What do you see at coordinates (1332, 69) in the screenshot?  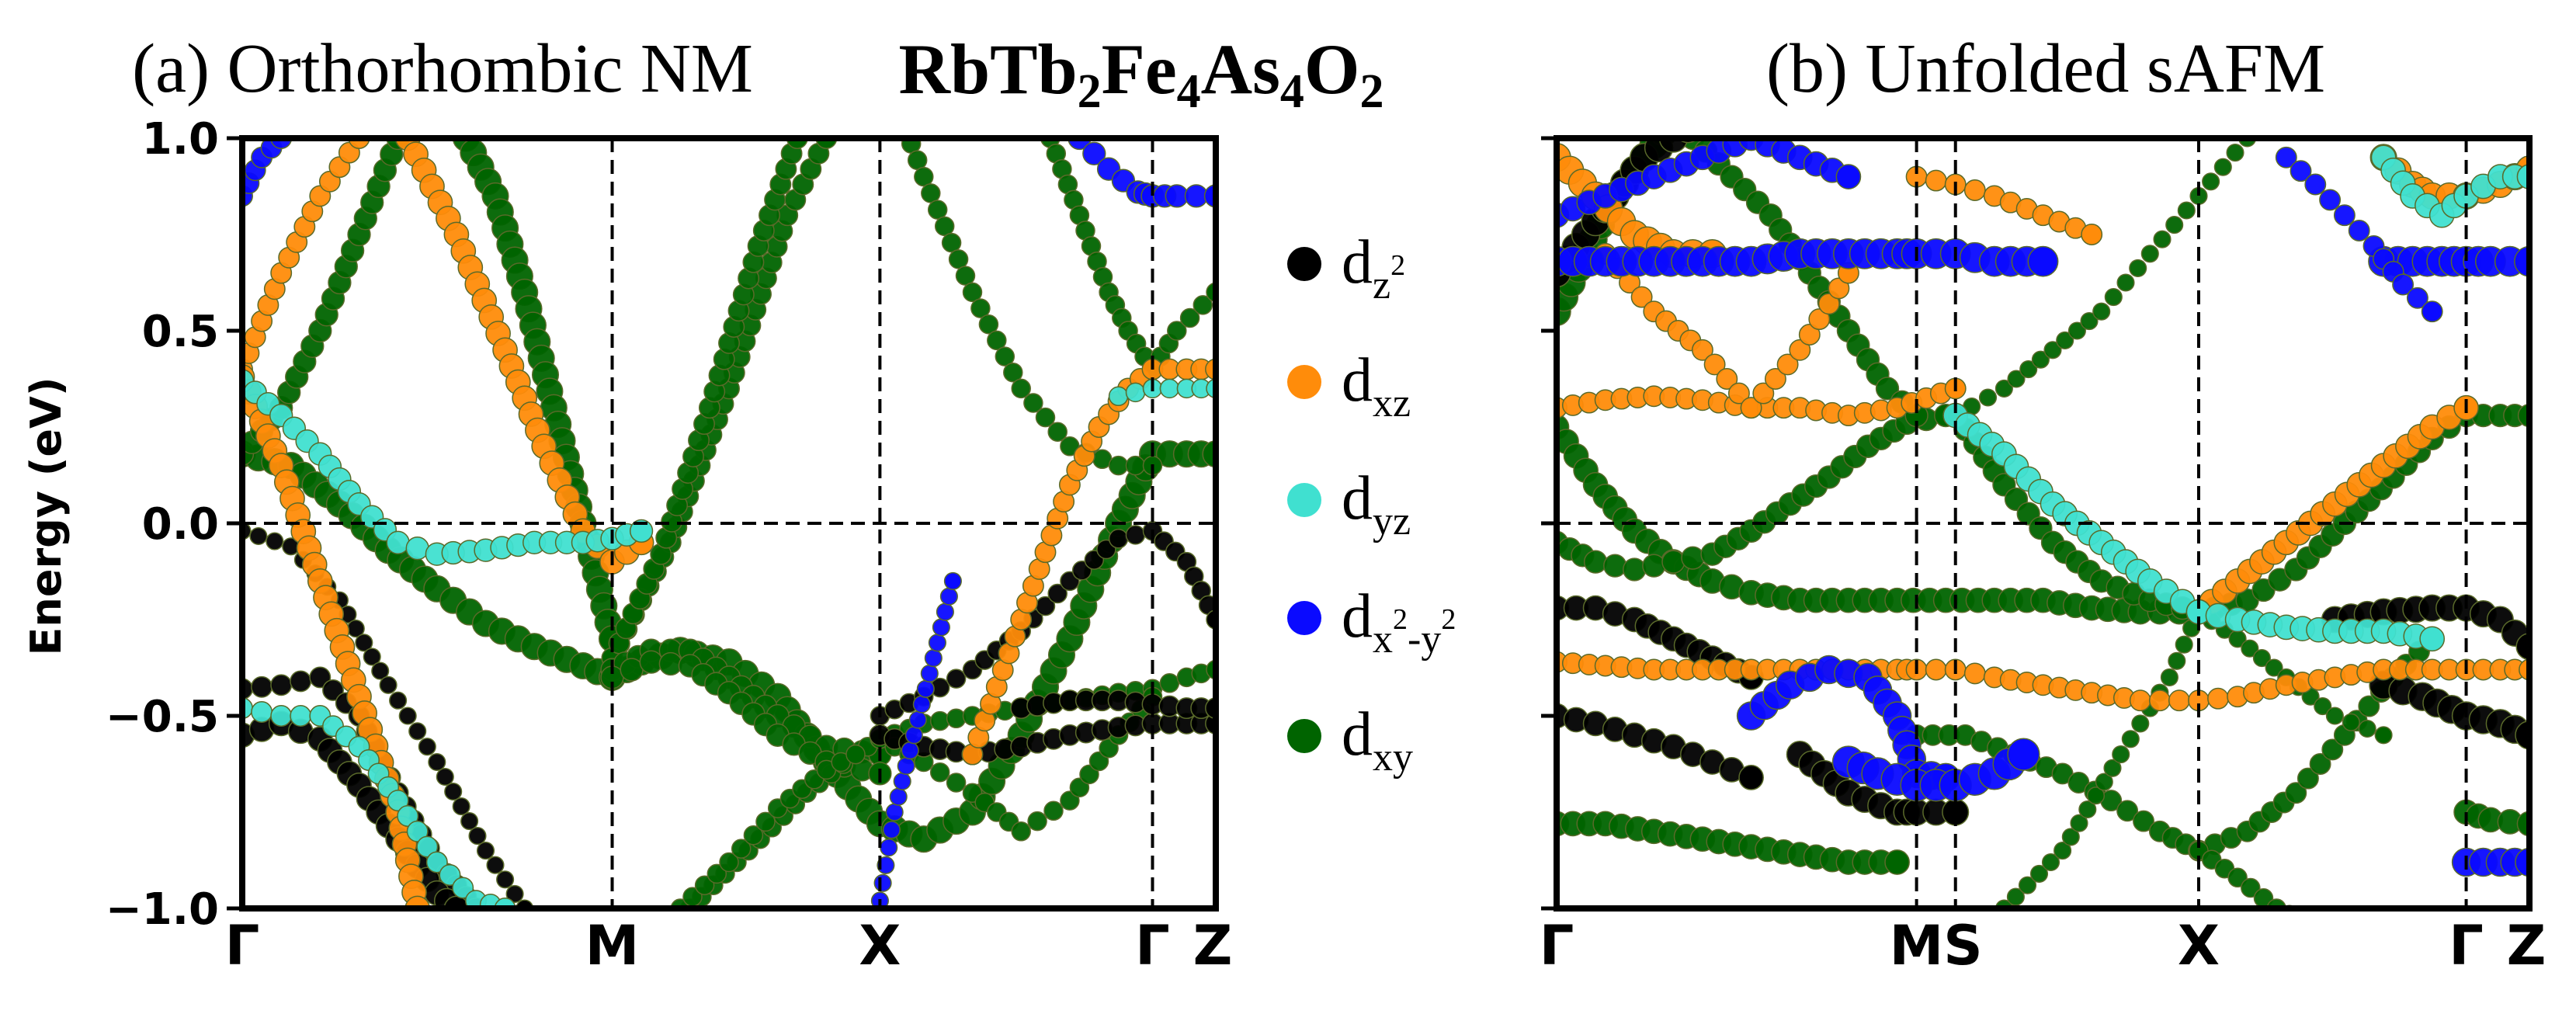 I see `title-text: O` at bounding box center [1332, 69].